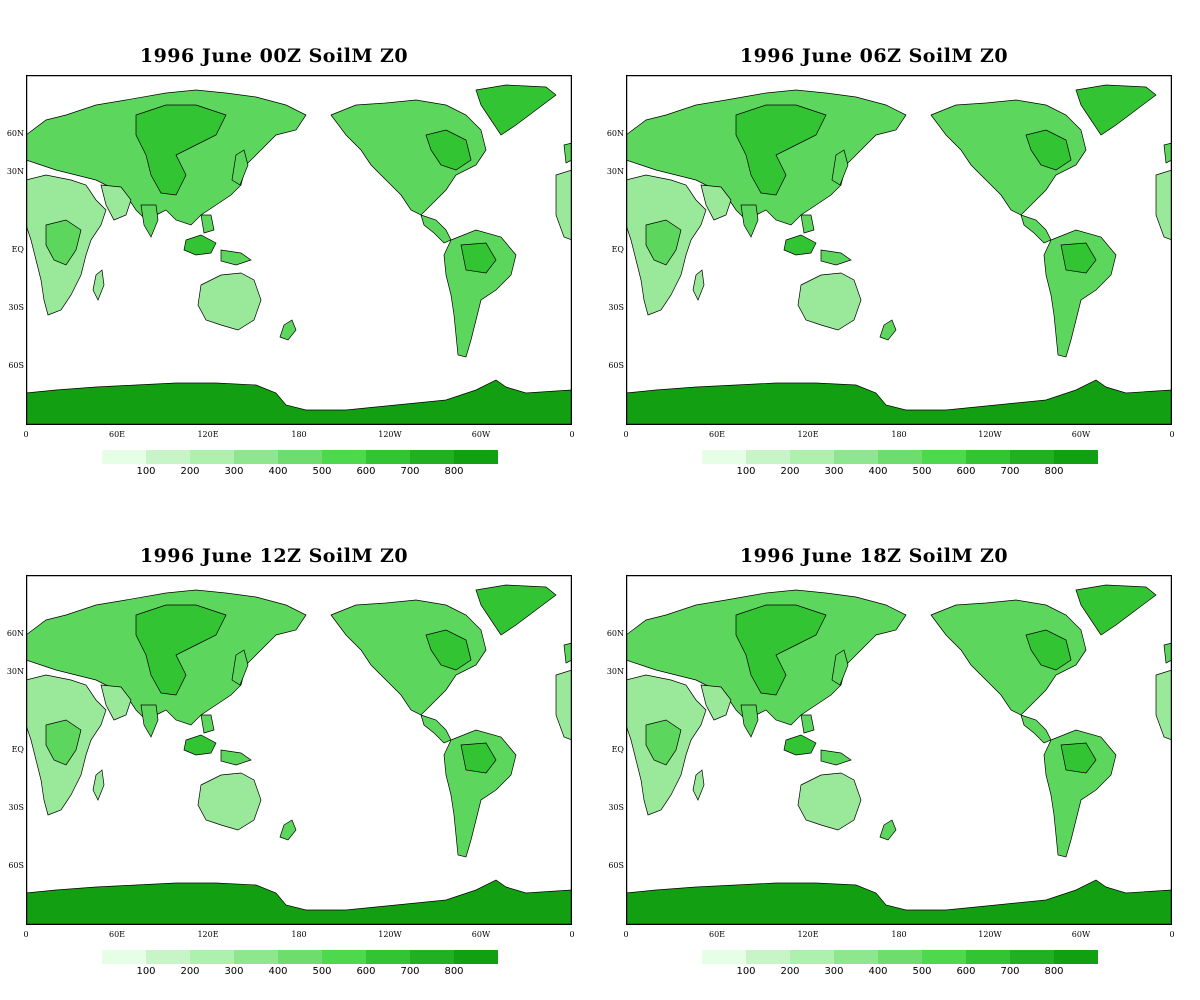  What do you see at coordinates (274, 56) in the screenshot?
I see `panel-title: 1996 June 00Z SoilM Z0` at bounding box center [274, 56].